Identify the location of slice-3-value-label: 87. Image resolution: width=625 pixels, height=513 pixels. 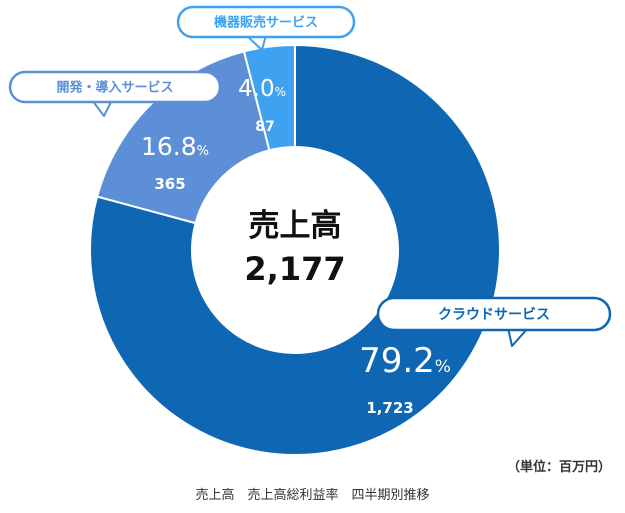
(264, 127).